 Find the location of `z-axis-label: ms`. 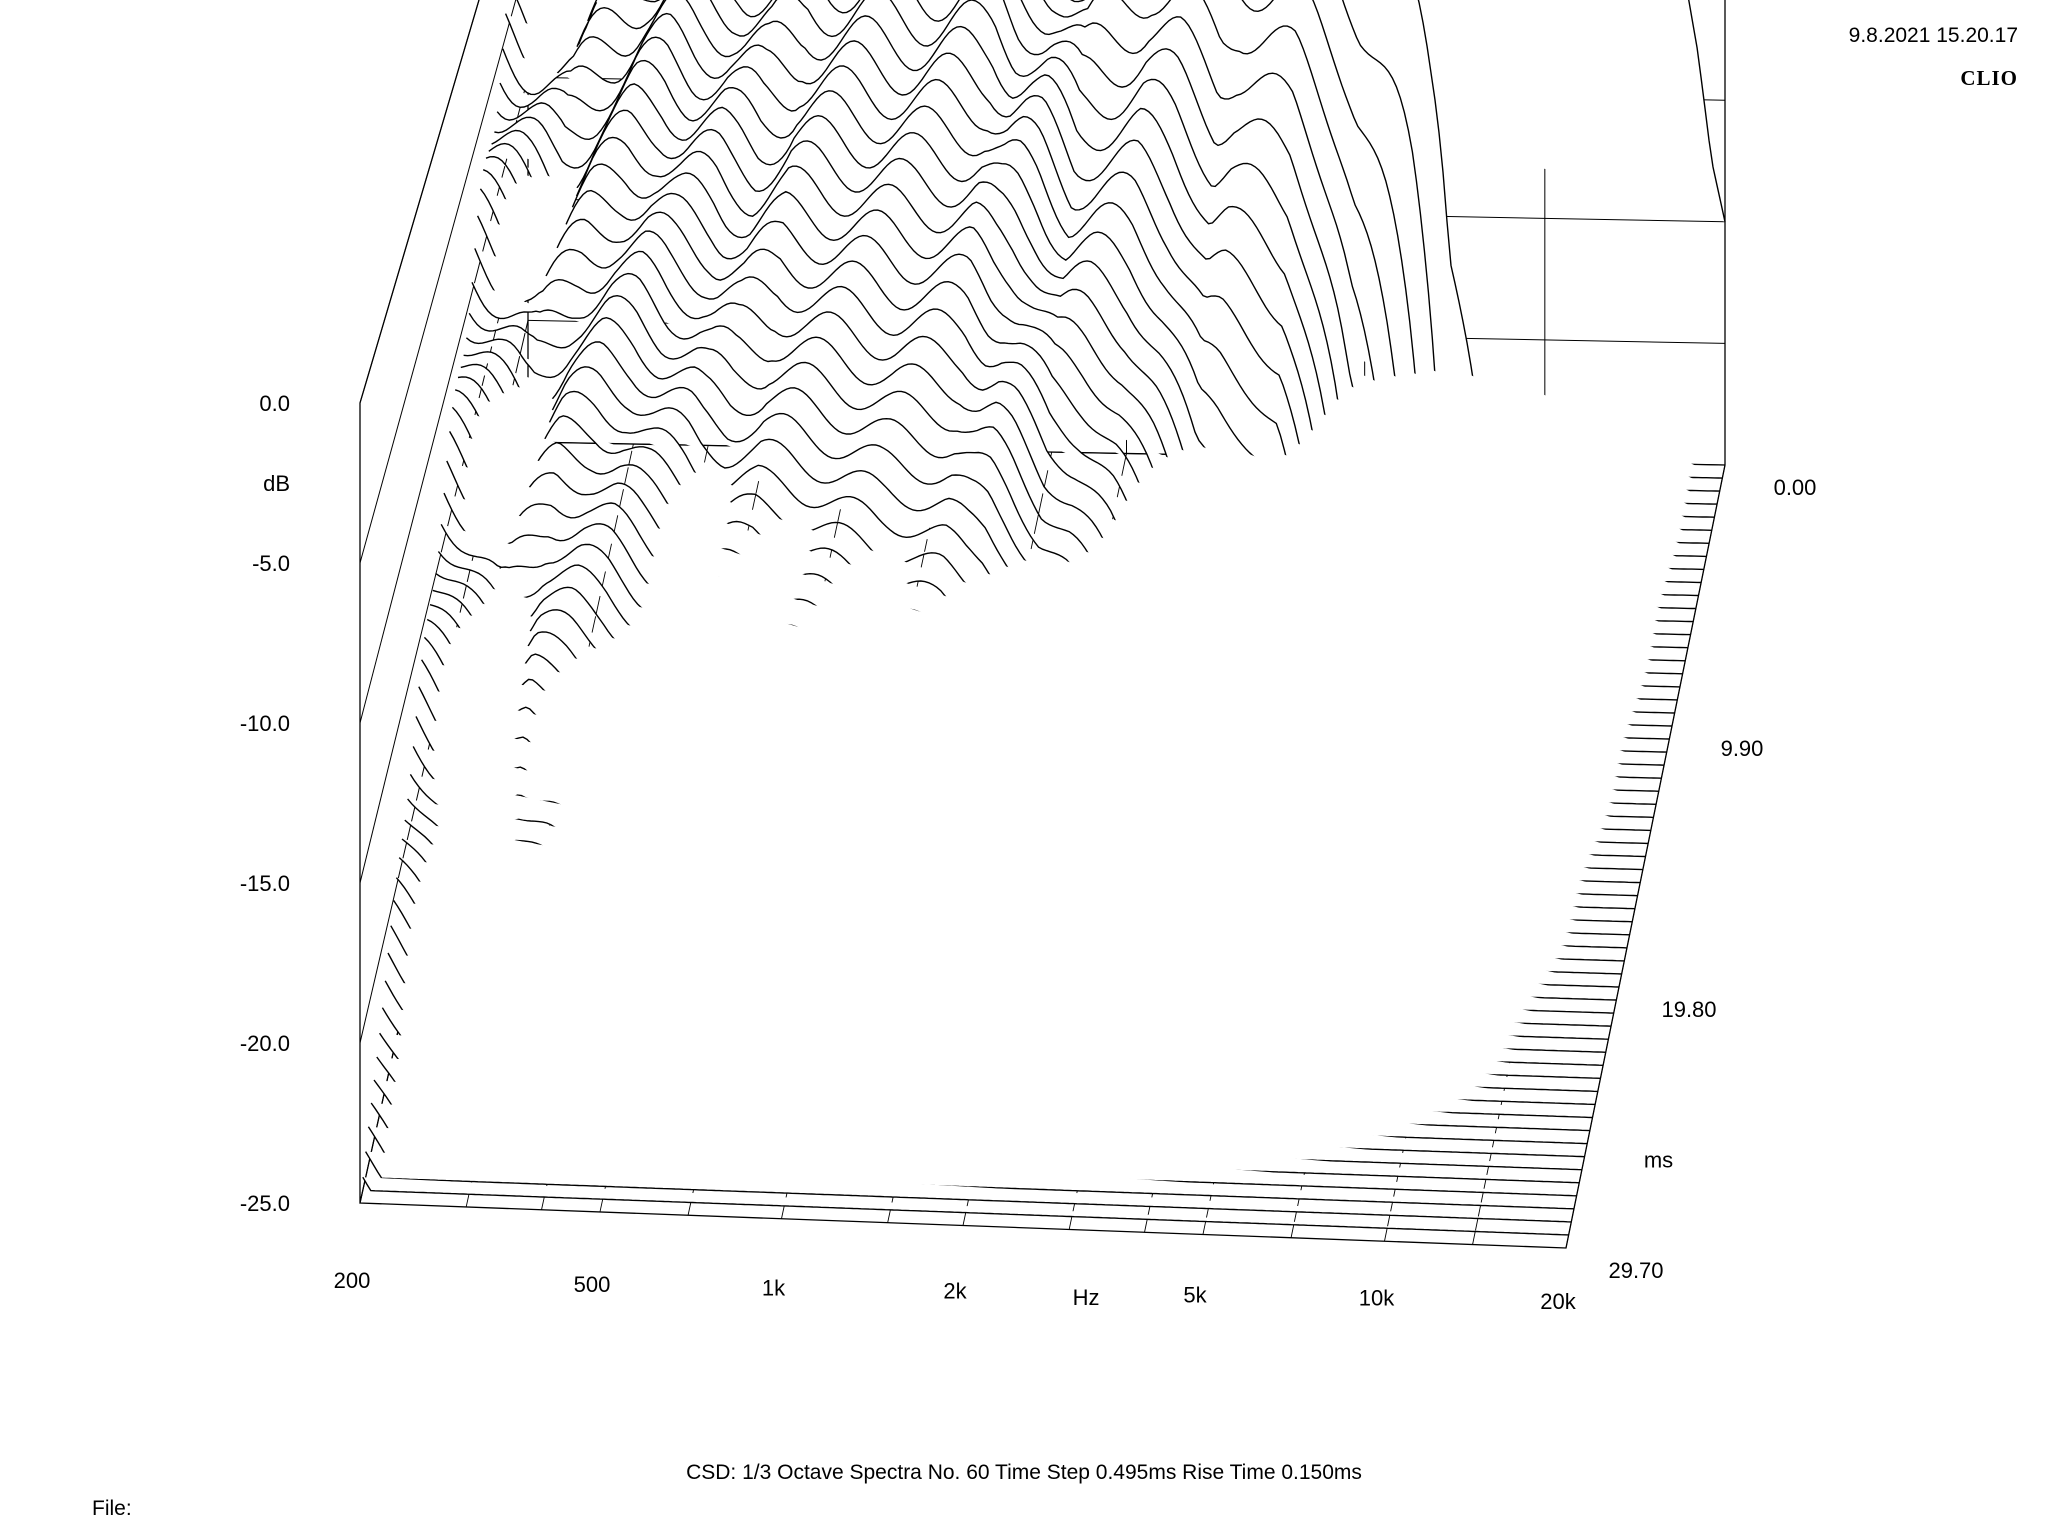

z-axis-label: ms is located at coordinates (1658, 1159).